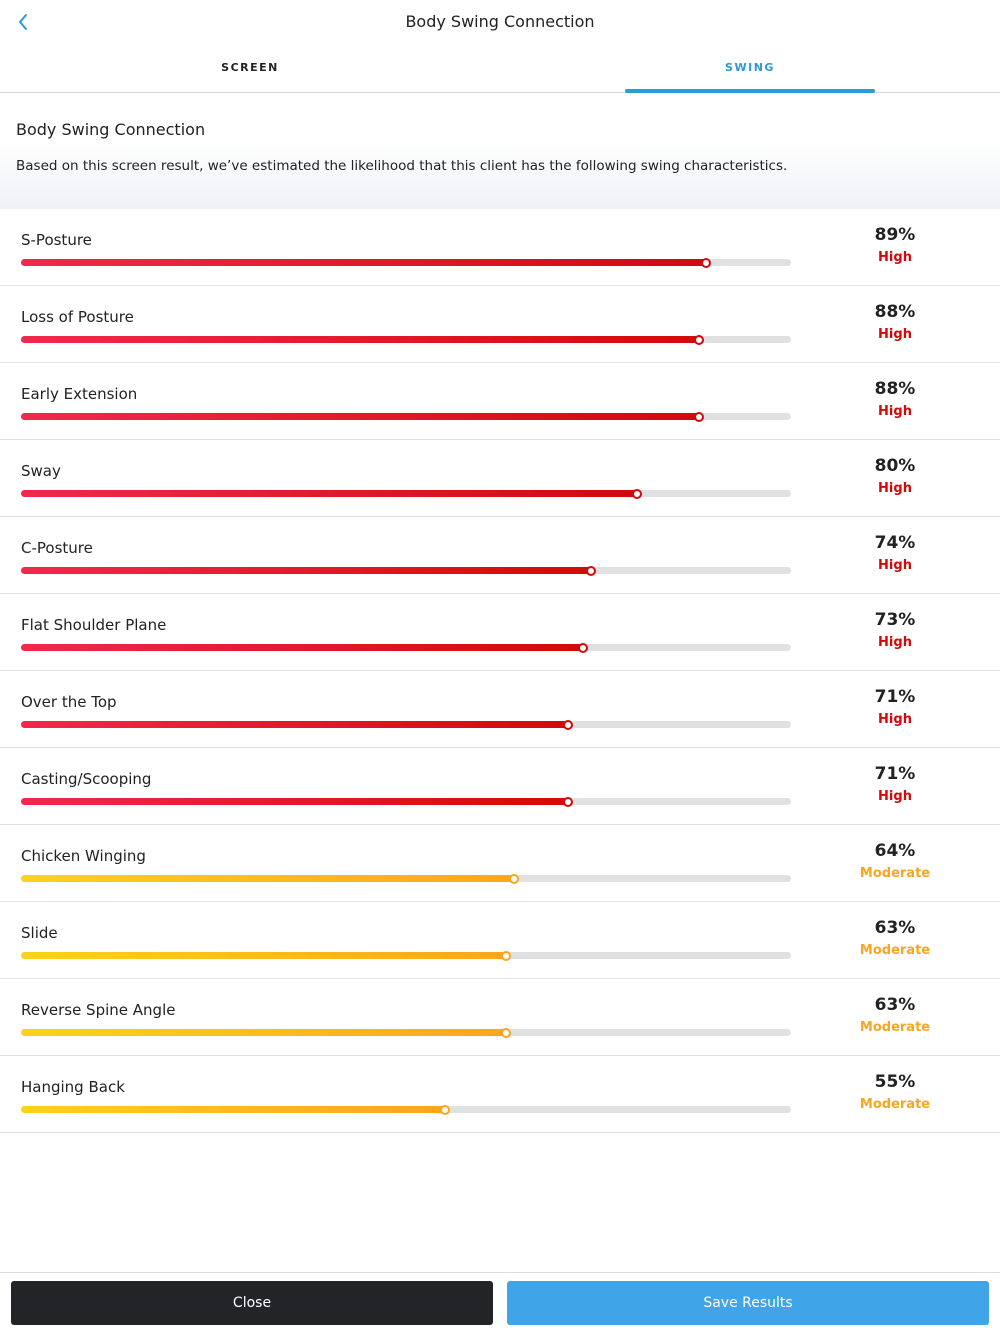 The height and width of the screenshot is (1334, 1000). I want to click on likelihood-percent: 74%, so click(895, 543).